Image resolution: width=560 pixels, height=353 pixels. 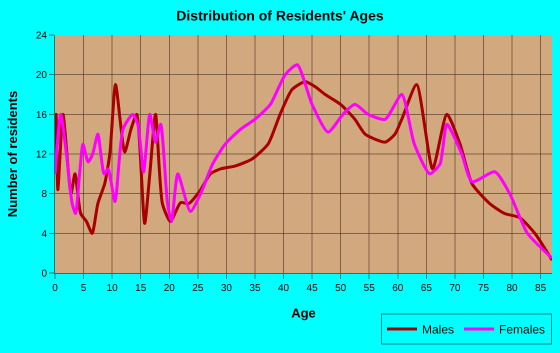 I want to click on y-tick-label: 12, so click(x=42, y=155).